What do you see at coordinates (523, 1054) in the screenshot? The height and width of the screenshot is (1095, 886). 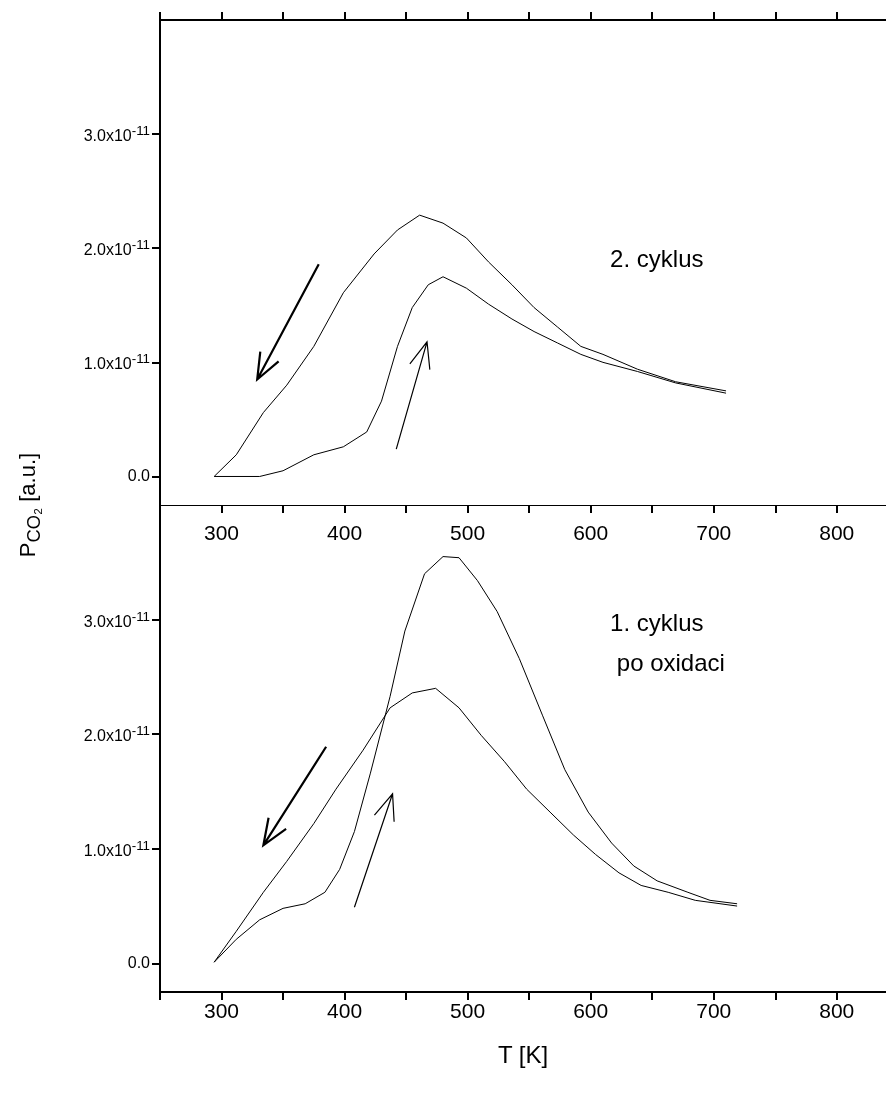 I see `x-axis-title: T [K]` at bounding box center [523, 1054].